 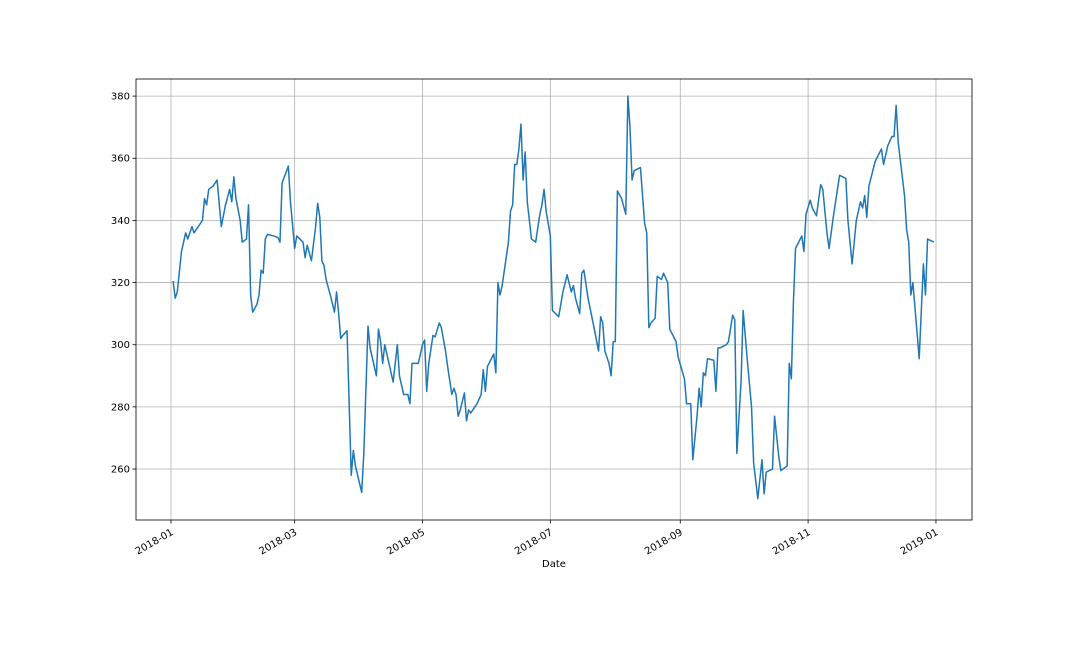 What do you see at coordinates (920, 542) in the screenshot?
I see `x-tick-label: 2019-01` at bounding box center [920, 542].